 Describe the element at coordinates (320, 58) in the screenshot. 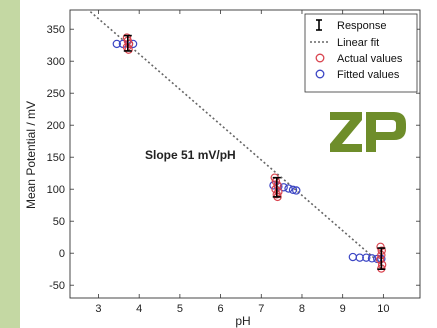

I see `legend-symbol-actual-circle` at that location.